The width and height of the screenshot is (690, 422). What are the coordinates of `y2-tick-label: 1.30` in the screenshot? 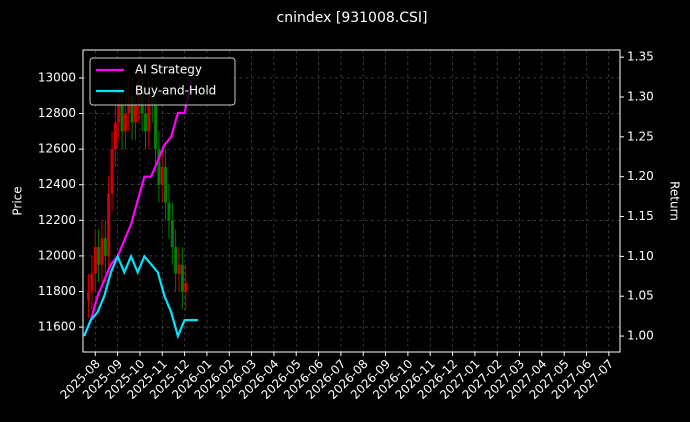 It's located at (640, 97).